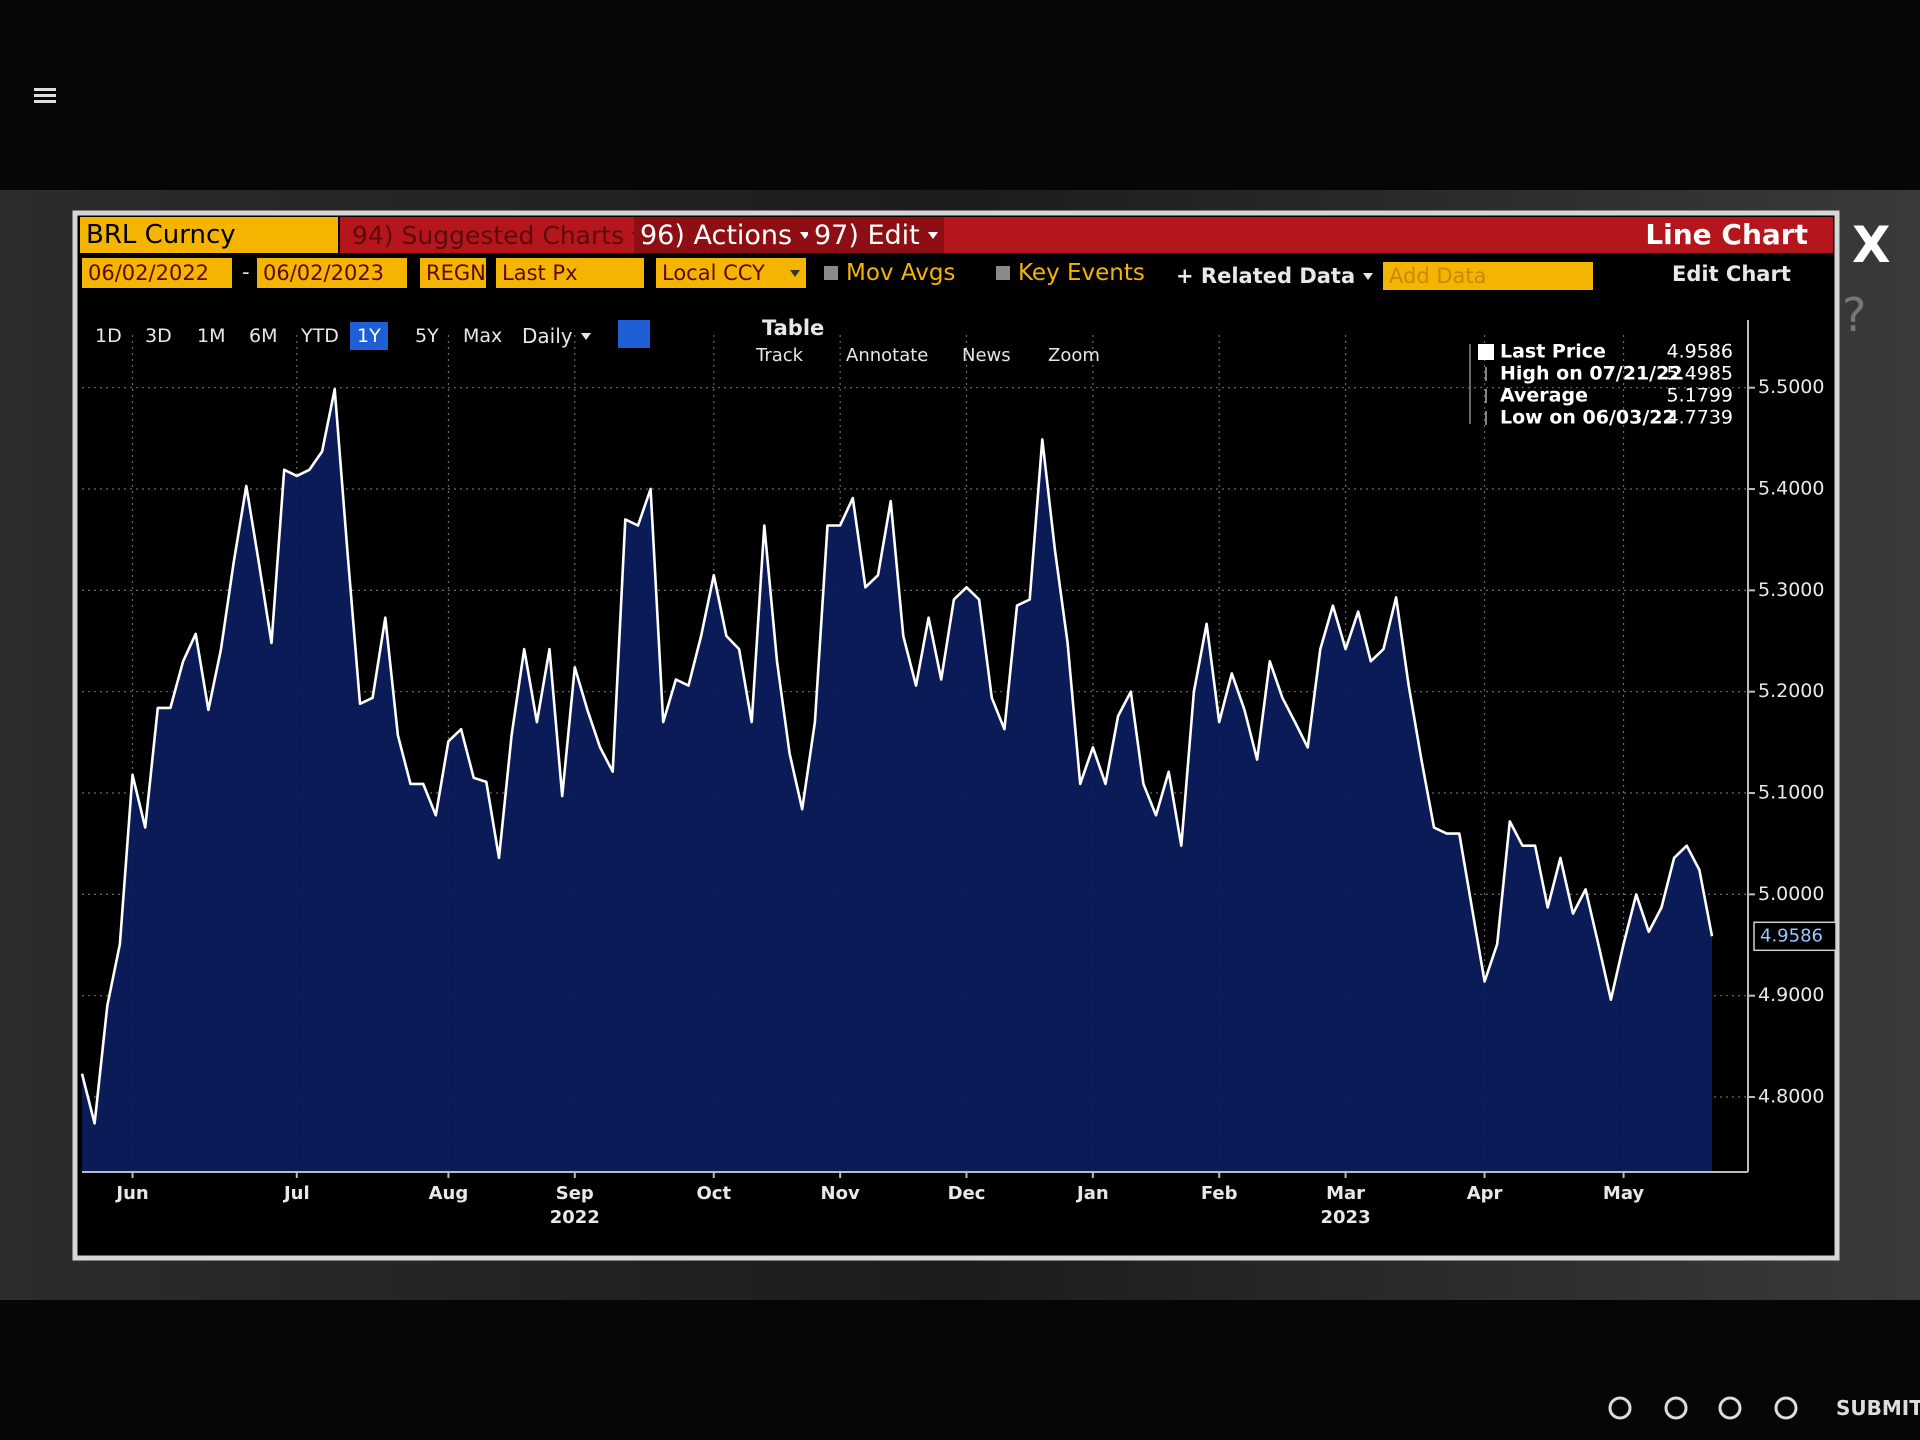 This screenshot has width=1920, height=1440. Describe the element at coordinates (211, 336) in the screenshot. I see `period-button: 1M` at that location.